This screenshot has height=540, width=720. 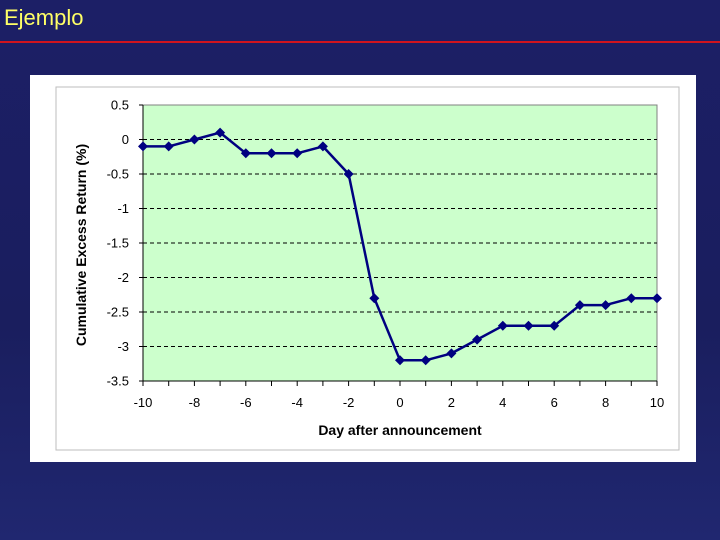 I want to click on x-tick-label: -6, so click(x=246, y=402).